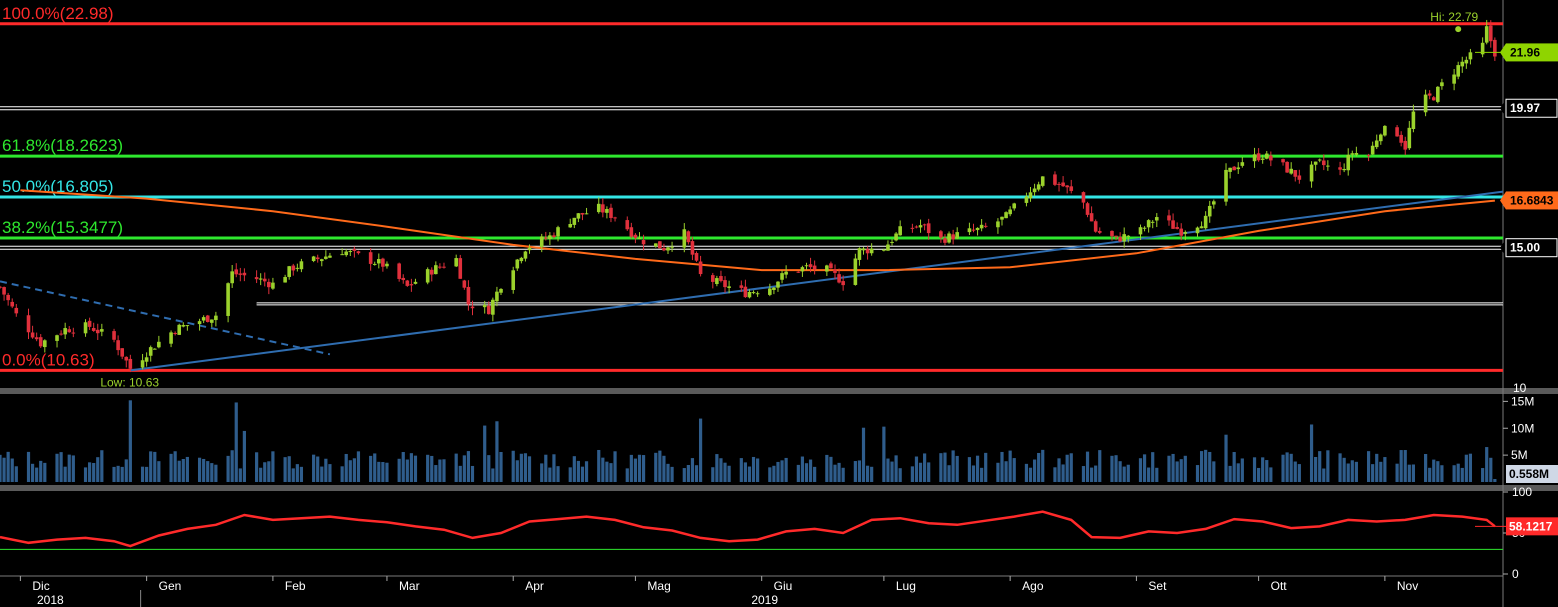  What do you see at coordinates (1529, 474) in the screenshot?
I see `volume-last-tag: 0.558M` at bounding box center [1529, 474].